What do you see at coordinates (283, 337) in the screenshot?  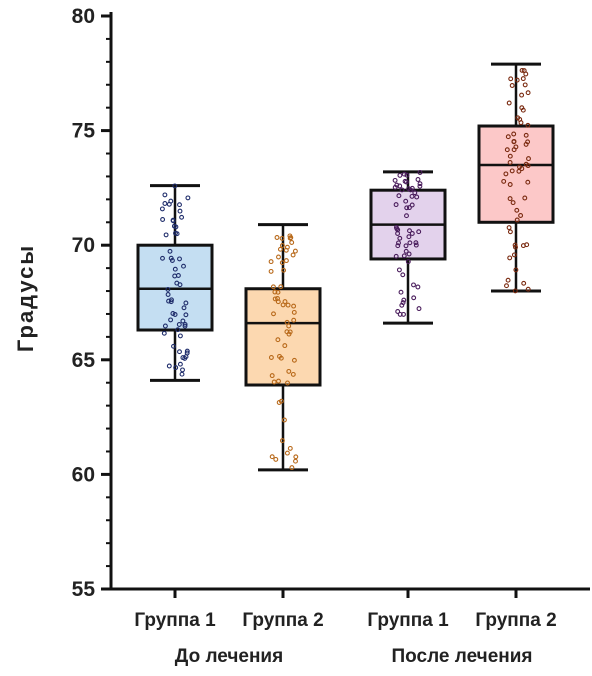 I see `box-iqr` at bounding box center [283, 337].